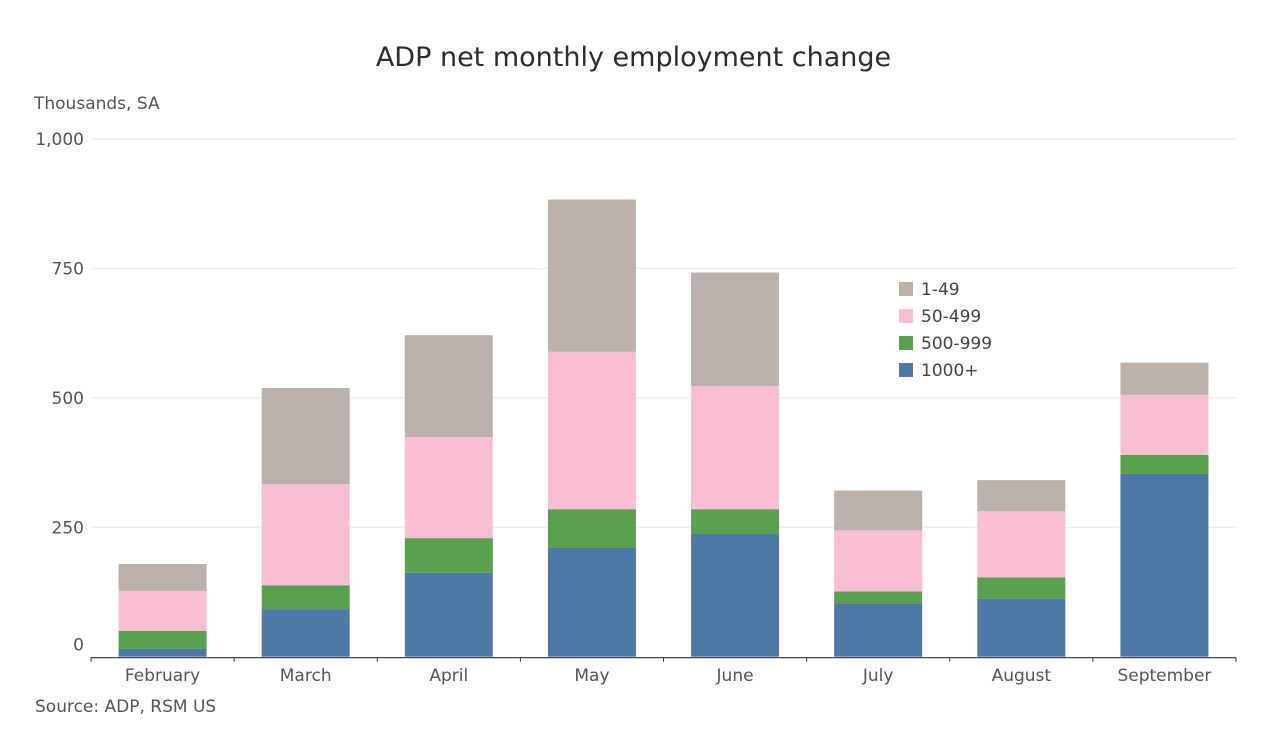  Describe the element at coordinates (633, 57) in the screenshot. I see `chart-title: ADP net monthly employment change` at that location.